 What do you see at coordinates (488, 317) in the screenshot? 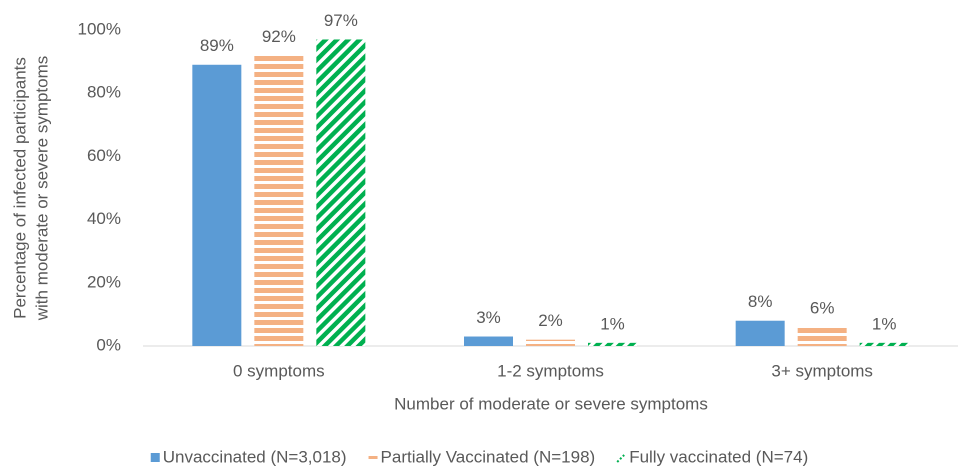
I see `data-label: 3%` at bounding box center [488, 317].